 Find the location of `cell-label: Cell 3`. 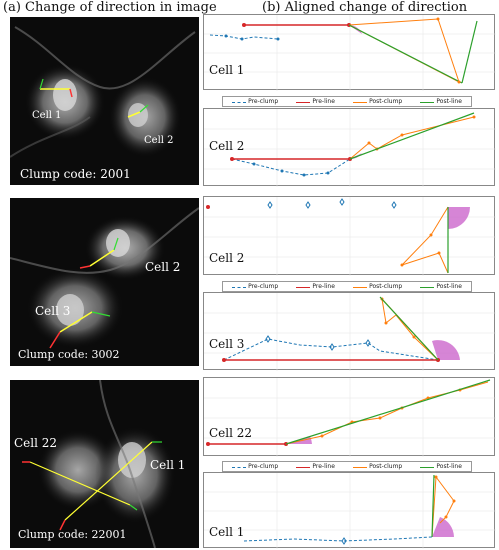

cell-label: Cell 3 is located at coordinates (53, 311).